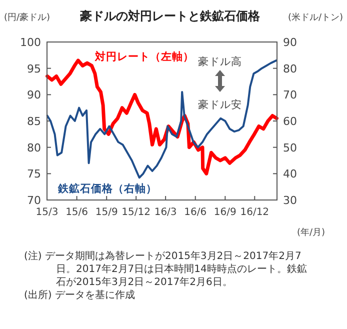 The image size is (347, 329). Describe the element at coordinates (225, 212) in the screenshot. I see `x-tick-label: 16/9` at that location.